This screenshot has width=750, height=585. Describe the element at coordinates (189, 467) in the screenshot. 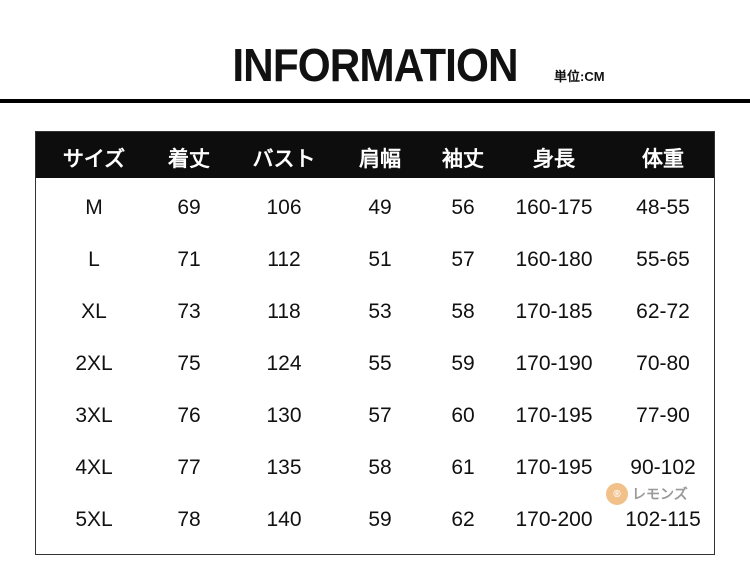

I see `table-cell: 77` at that location.